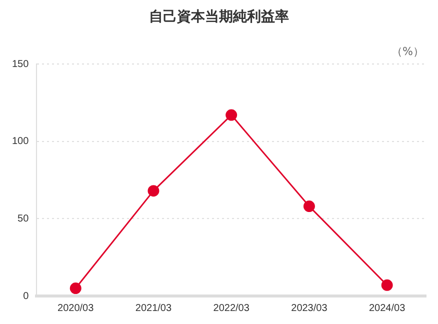  I want to click on x-tick-label: 2022/03, so click(231, 308).